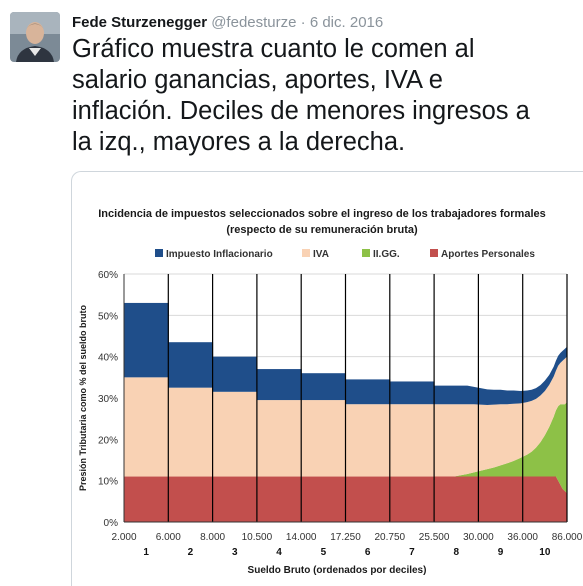 The height and width of the screenshot is (586, 583). Describe the element at coordinates (301, 111) in the screenshot. I see `tweet-text-line: inflación. Deciles de menores ingresos a` at that location.